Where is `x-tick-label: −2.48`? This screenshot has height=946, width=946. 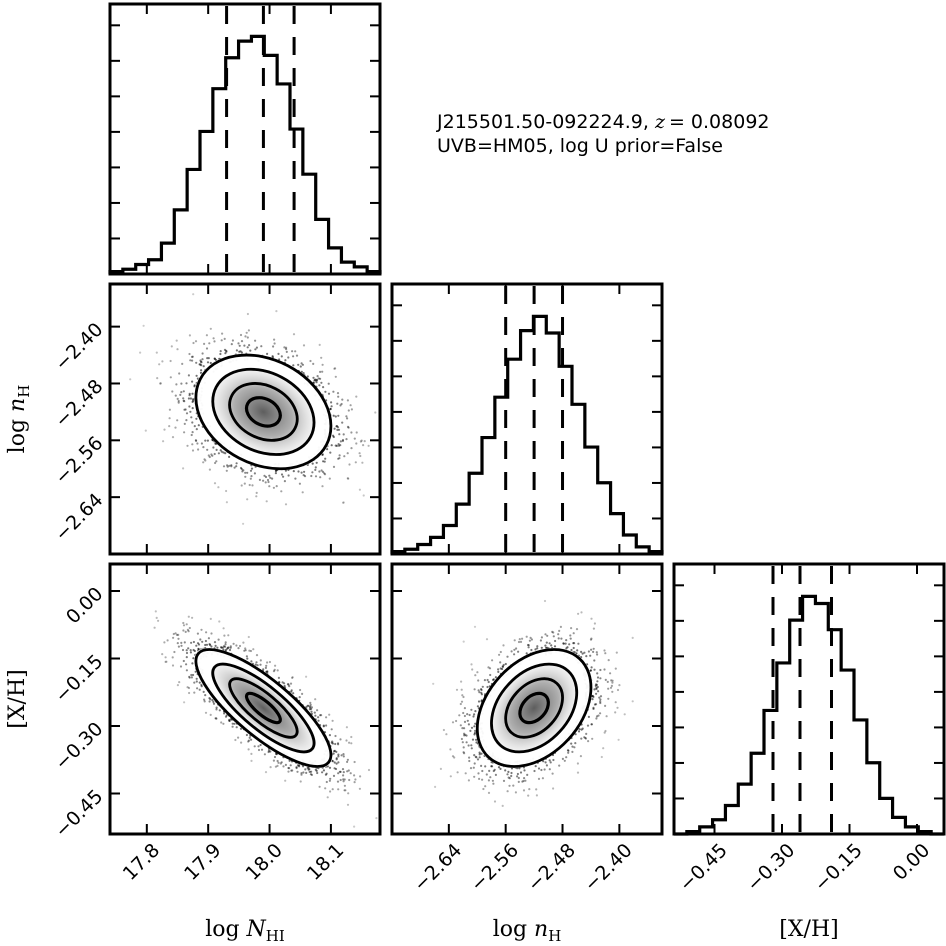 x-tick-label: −2.48 is located at coordinates (551, 867).